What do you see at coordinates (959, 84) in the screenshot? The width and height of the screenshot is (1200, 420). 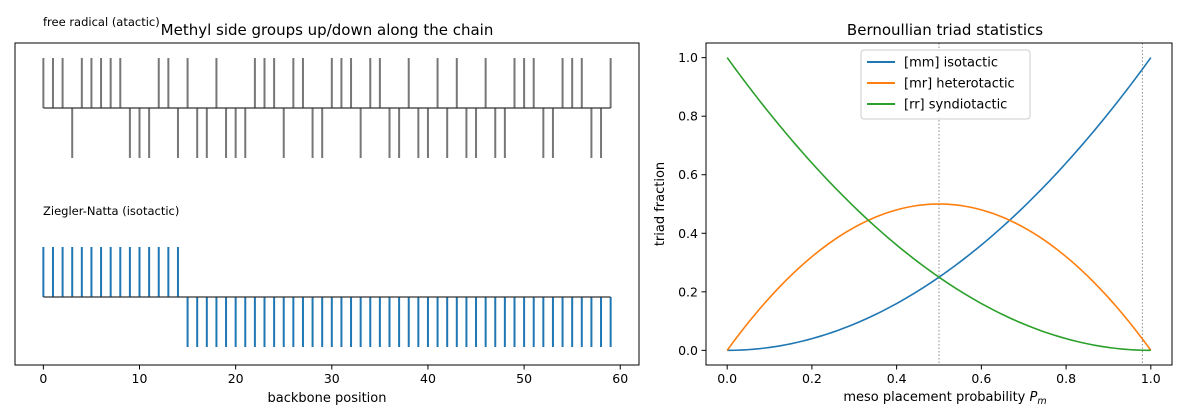 I see `legend-label-mr: [mr] heterotactic` at bounding box center [959, 84].